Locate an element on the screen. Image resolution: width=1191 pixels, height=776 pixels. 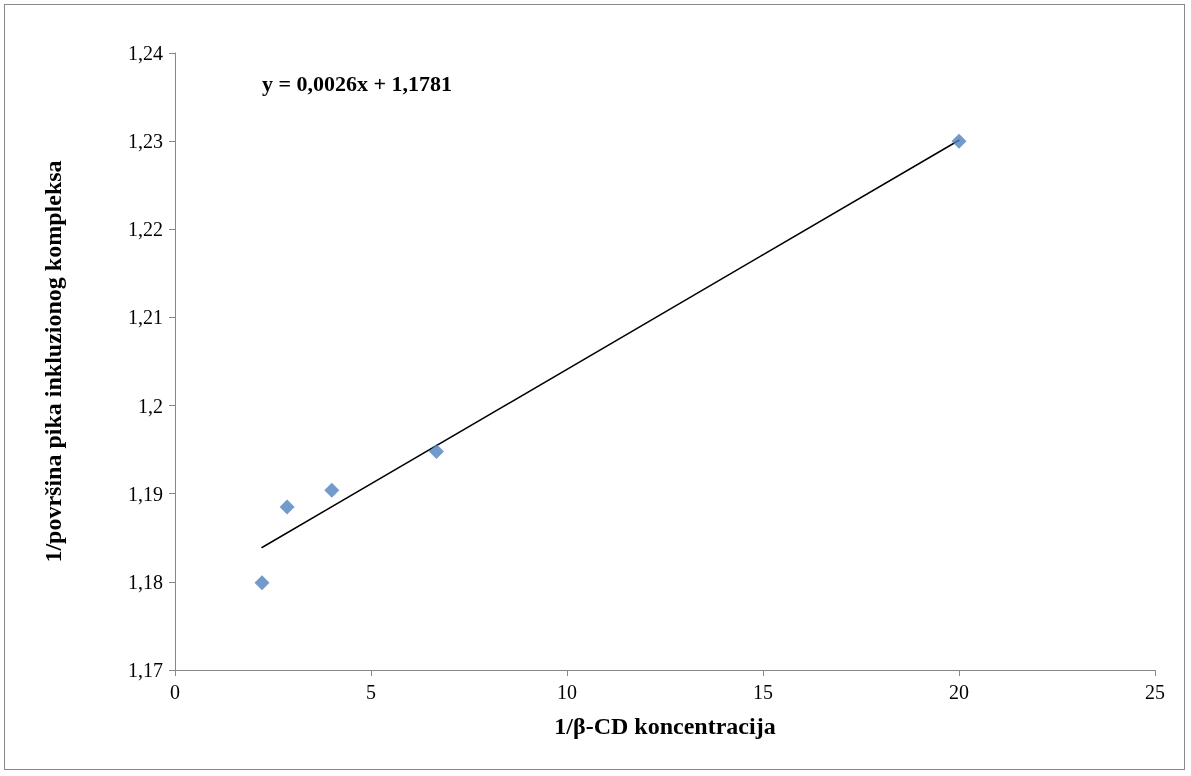
x-tick-label: 0 is located at coordinates (175, 692).